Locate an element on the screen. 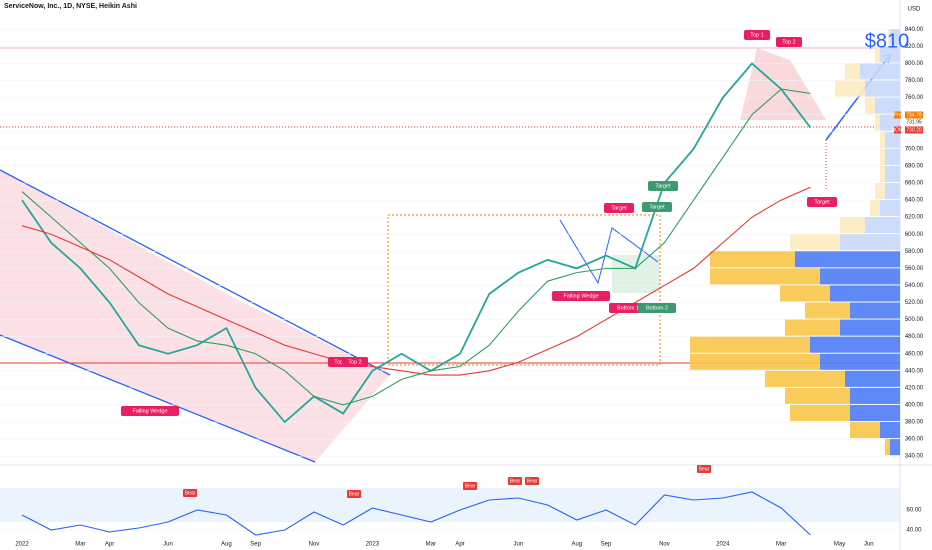  y-tick-label: 680.00 is located at coordinates (914, 167).